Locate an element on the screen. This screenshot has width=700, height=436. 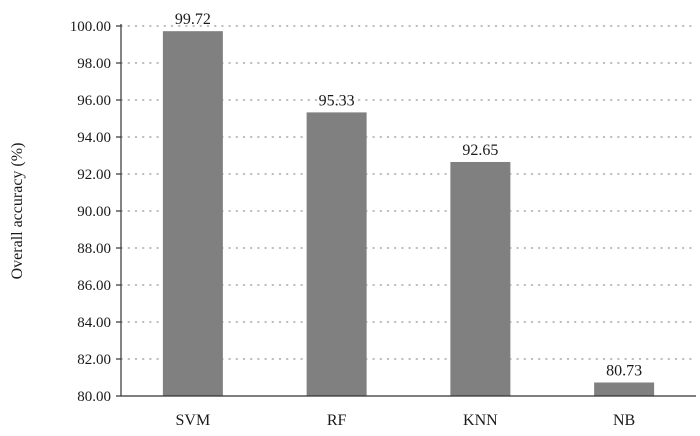
data-label-nb: 80.73 is located at coordinates (624, 370).